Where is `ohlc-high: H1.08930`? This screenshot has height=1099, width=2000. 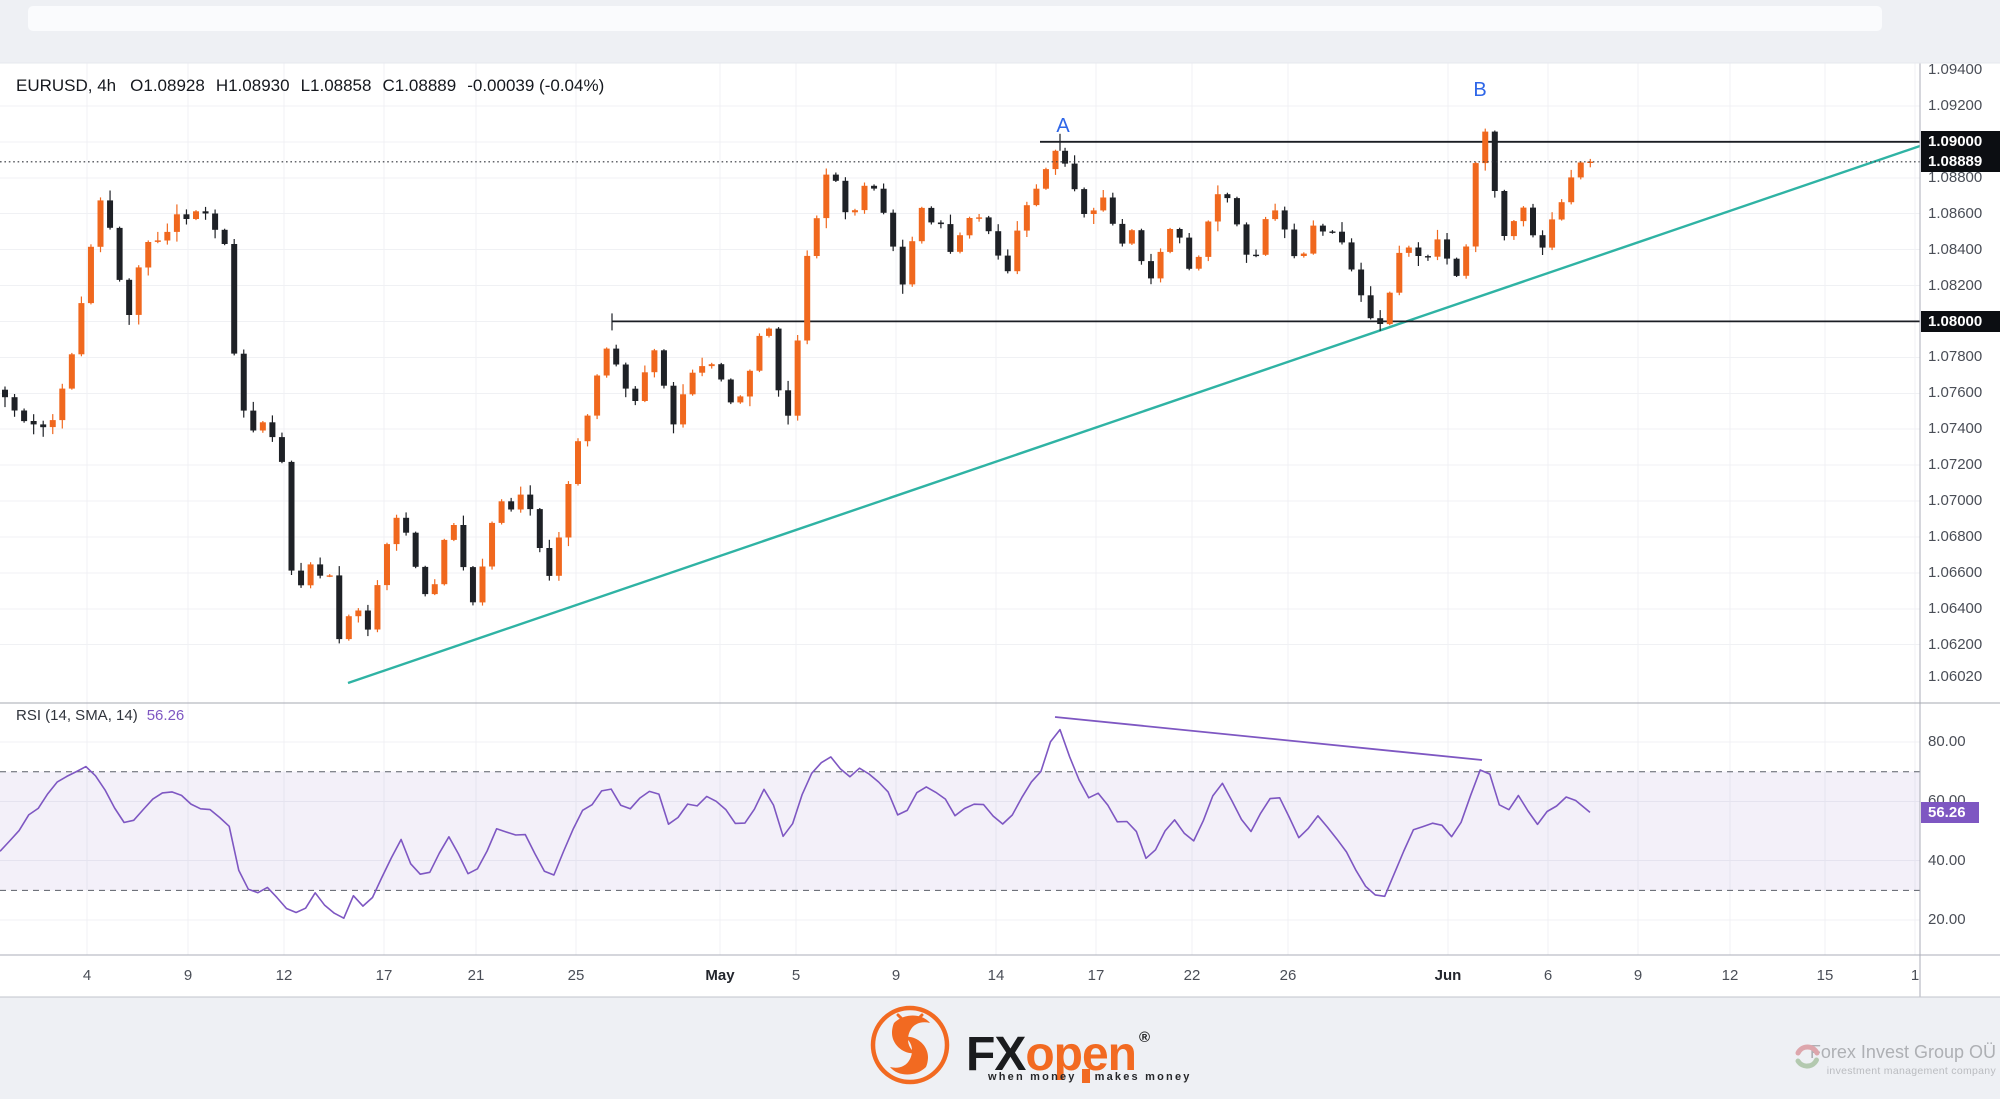 ohlc-high: H1.08930 is located at coordinates (252, 85).